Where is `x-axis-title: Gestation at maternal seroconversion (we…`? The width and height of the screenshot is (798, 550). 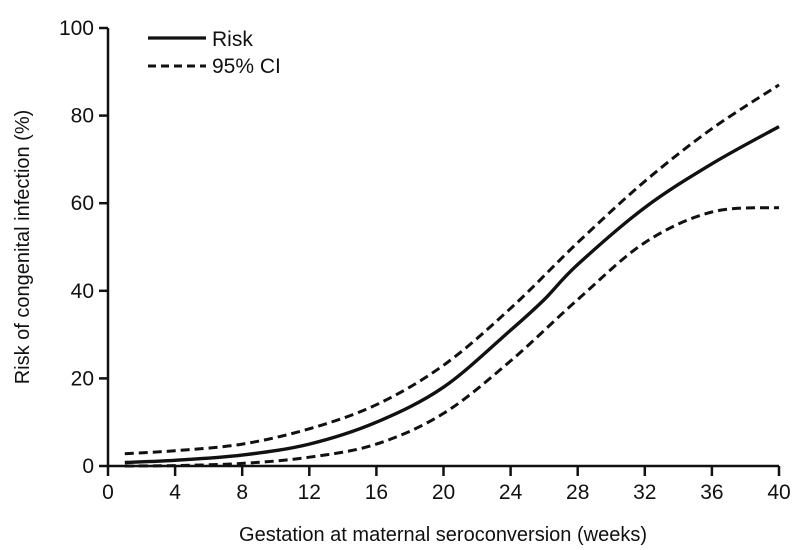
x-axis-title: Gestation at maternal seroconversion (we… is located at coordinates (443, 535).